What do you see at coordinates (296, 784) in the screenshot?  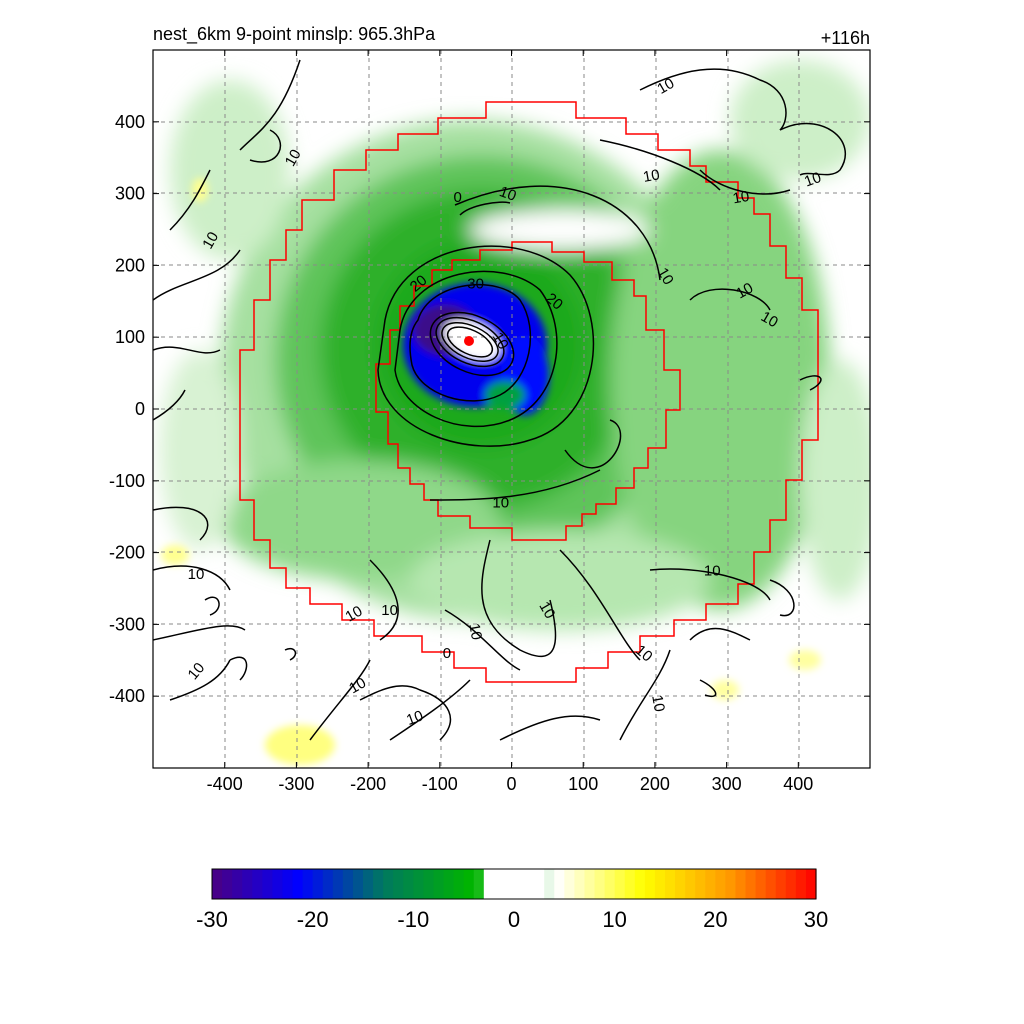 I see `x-tick-label: -300` at bounding box center [296, 784].